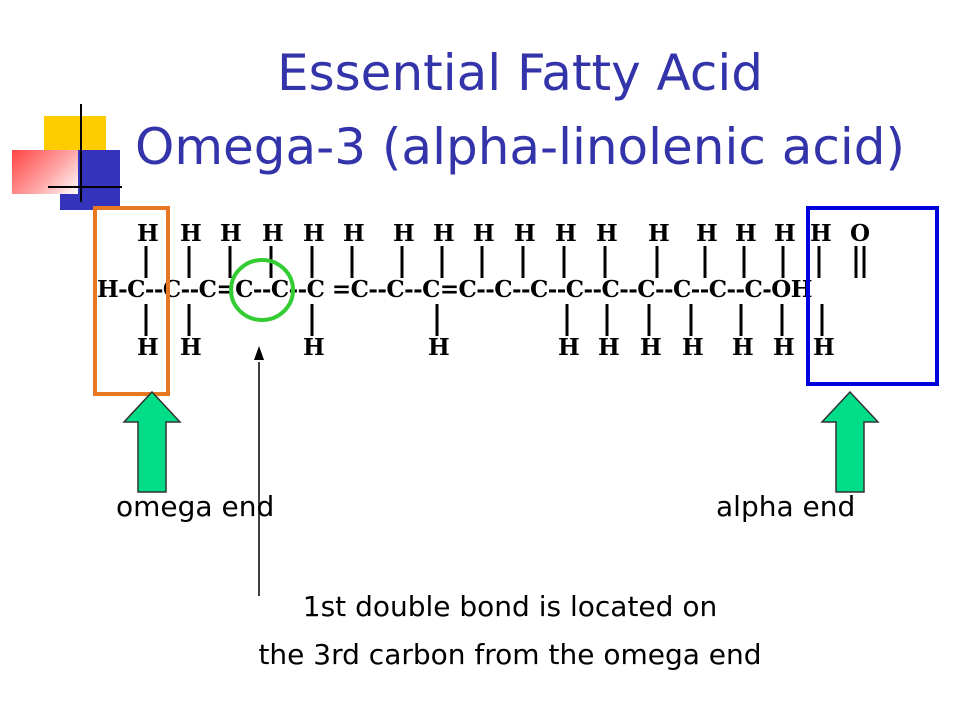  What do you see at coordinates (872, 296) in the screenshot?
I see `alpha-end-box` at bounding box center [872, 296].